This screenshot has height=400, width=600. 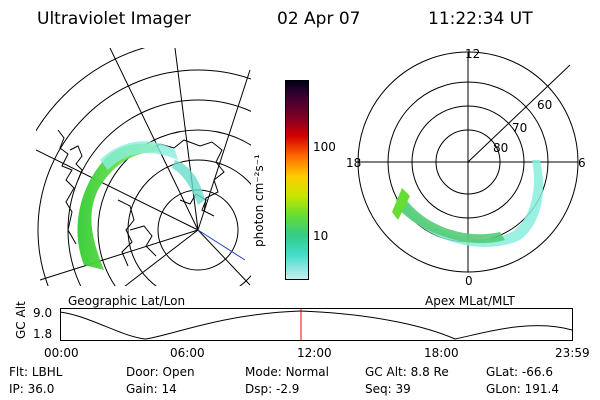 What do you see at coordinates (61, 353) in the screenshot?
I see `gc-alt-xtick-0000: 00:00` at bounding box center [61, 353].